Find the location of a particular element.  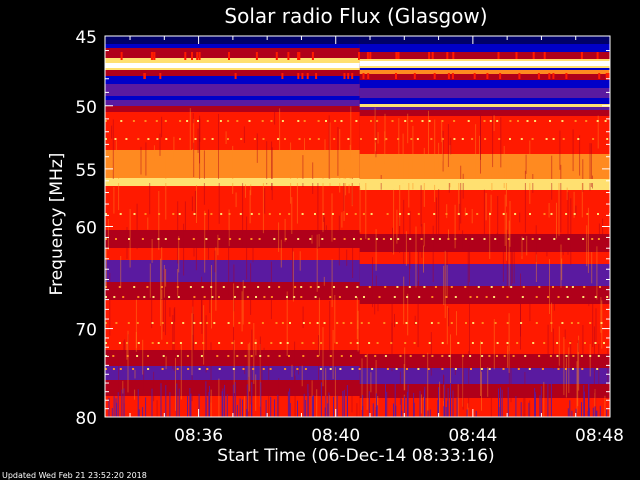

y-tick-label: 80 is located at coordinates (86, 419).